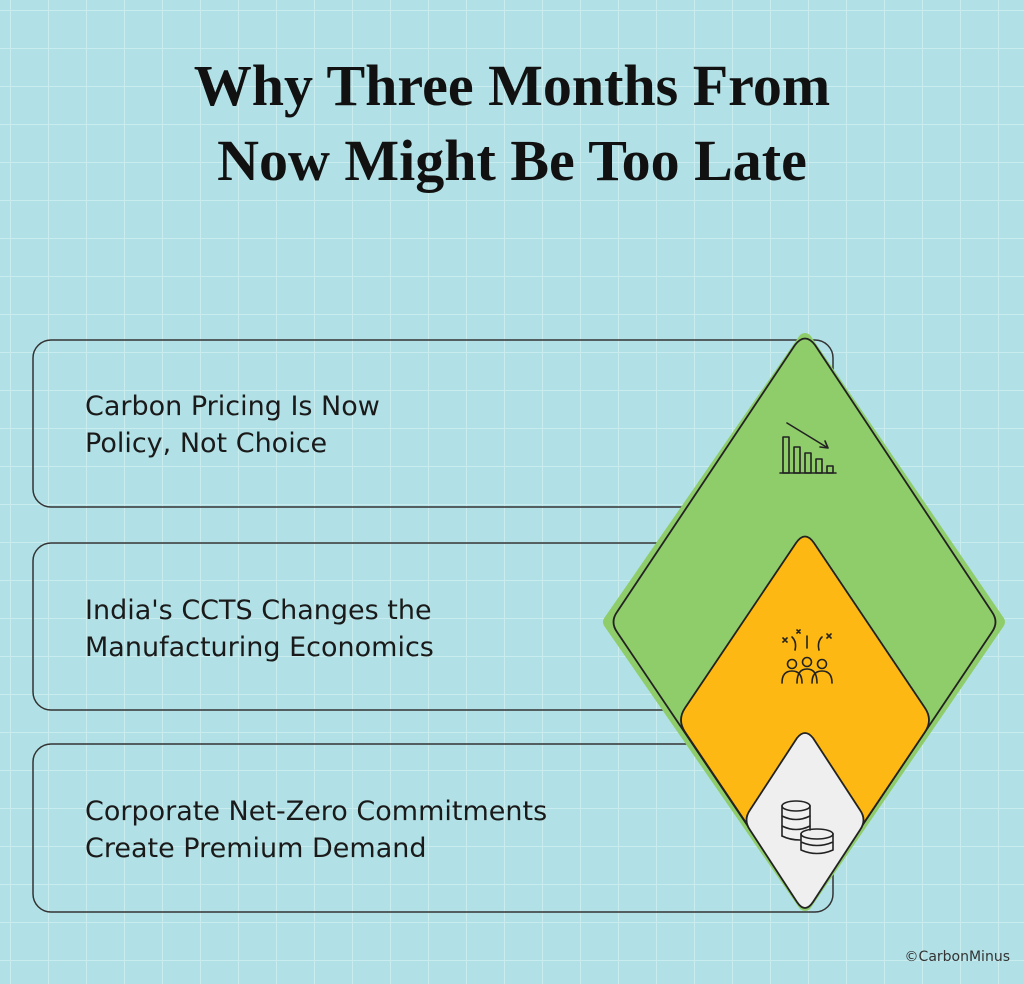 The width and height of the screenshot is (1024, 984). I want to click on celebration-icon, so click(807, 656).